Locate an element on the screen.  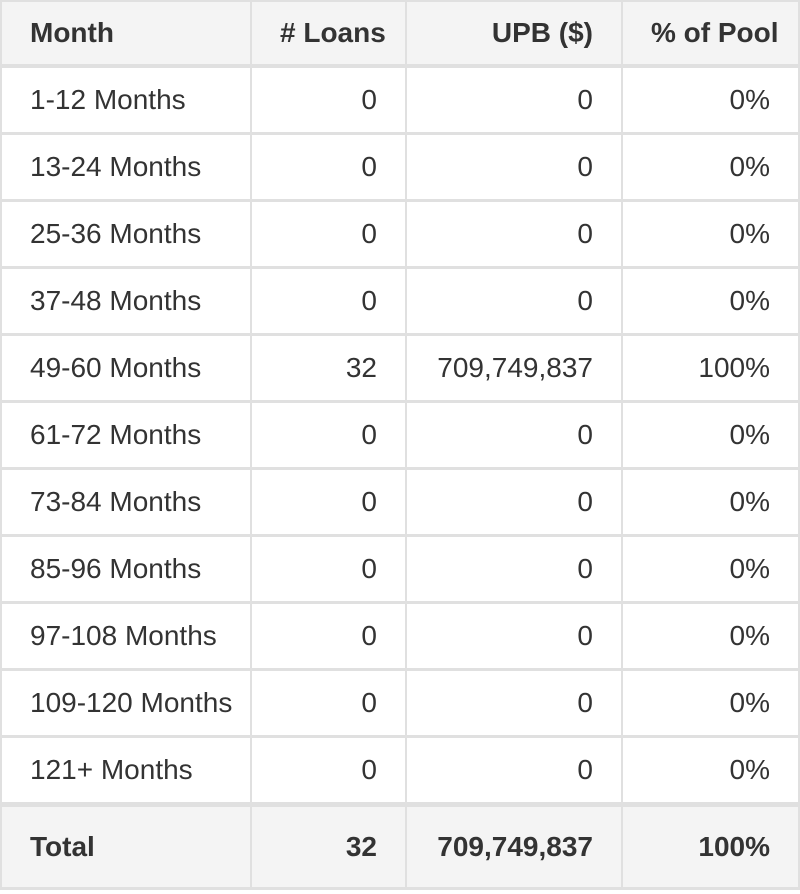
table-row: 1-12 Months 0 0 0% is located at coordinates (400, 100).